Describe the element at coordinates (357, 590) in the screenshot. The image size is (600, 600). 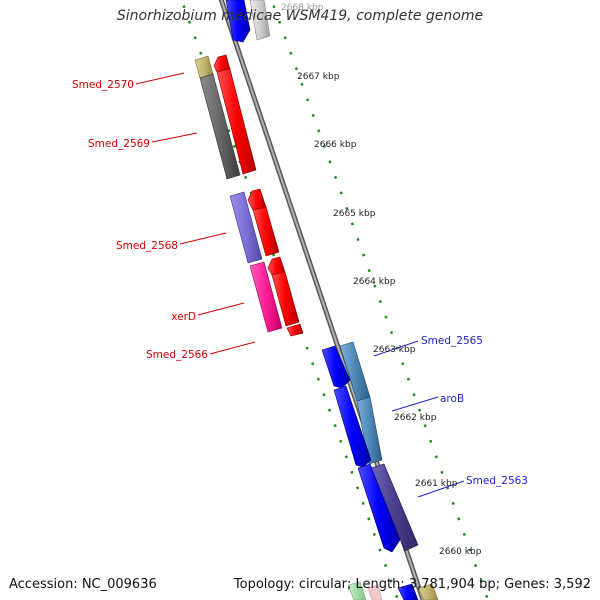
I see `partial-gene-bottom-green` at that location.